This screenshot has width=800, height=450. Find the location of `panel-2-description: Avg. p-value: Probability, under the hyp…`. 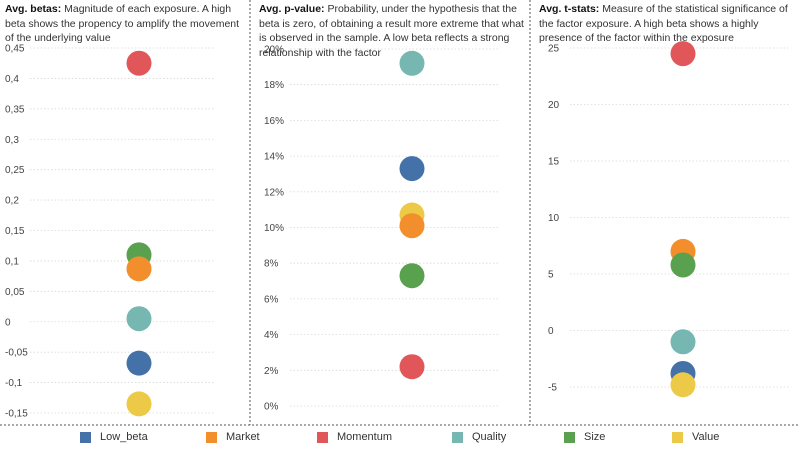

panel-2-description: Avg. p-value: Probability, under the hyp… is located at coordinates (391, 31).